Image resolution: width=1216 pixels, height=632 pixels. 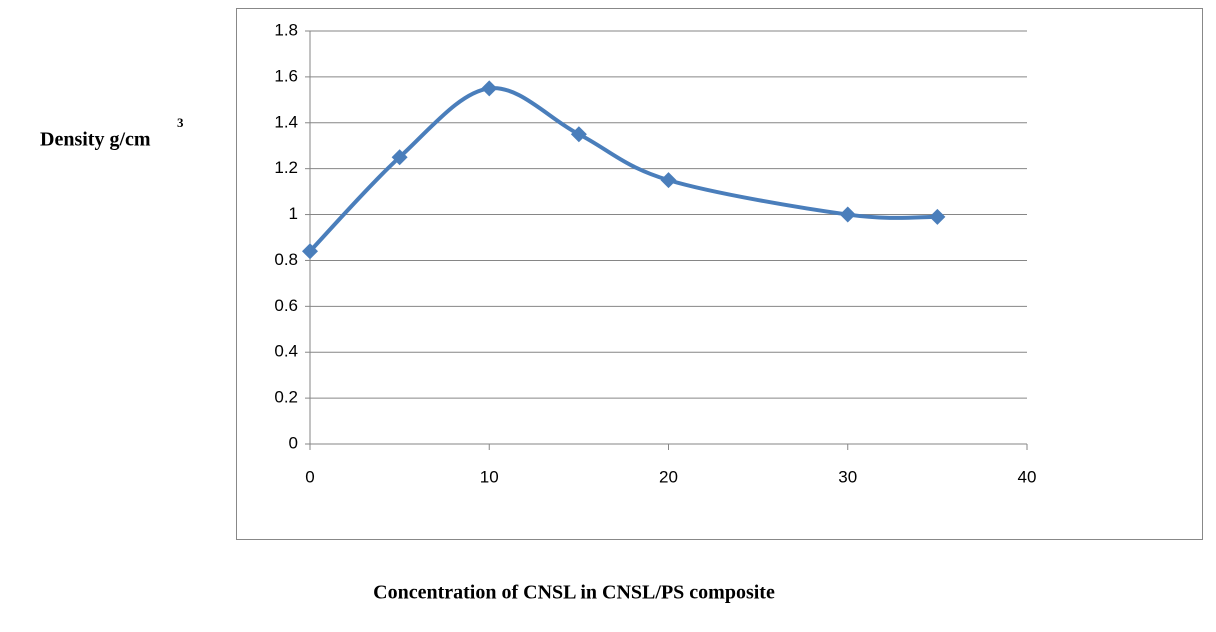 What do you see at coordinates (293, 442) in the screenshot?
I see `y-tick-label: 0` at bounding box center [293, 442].